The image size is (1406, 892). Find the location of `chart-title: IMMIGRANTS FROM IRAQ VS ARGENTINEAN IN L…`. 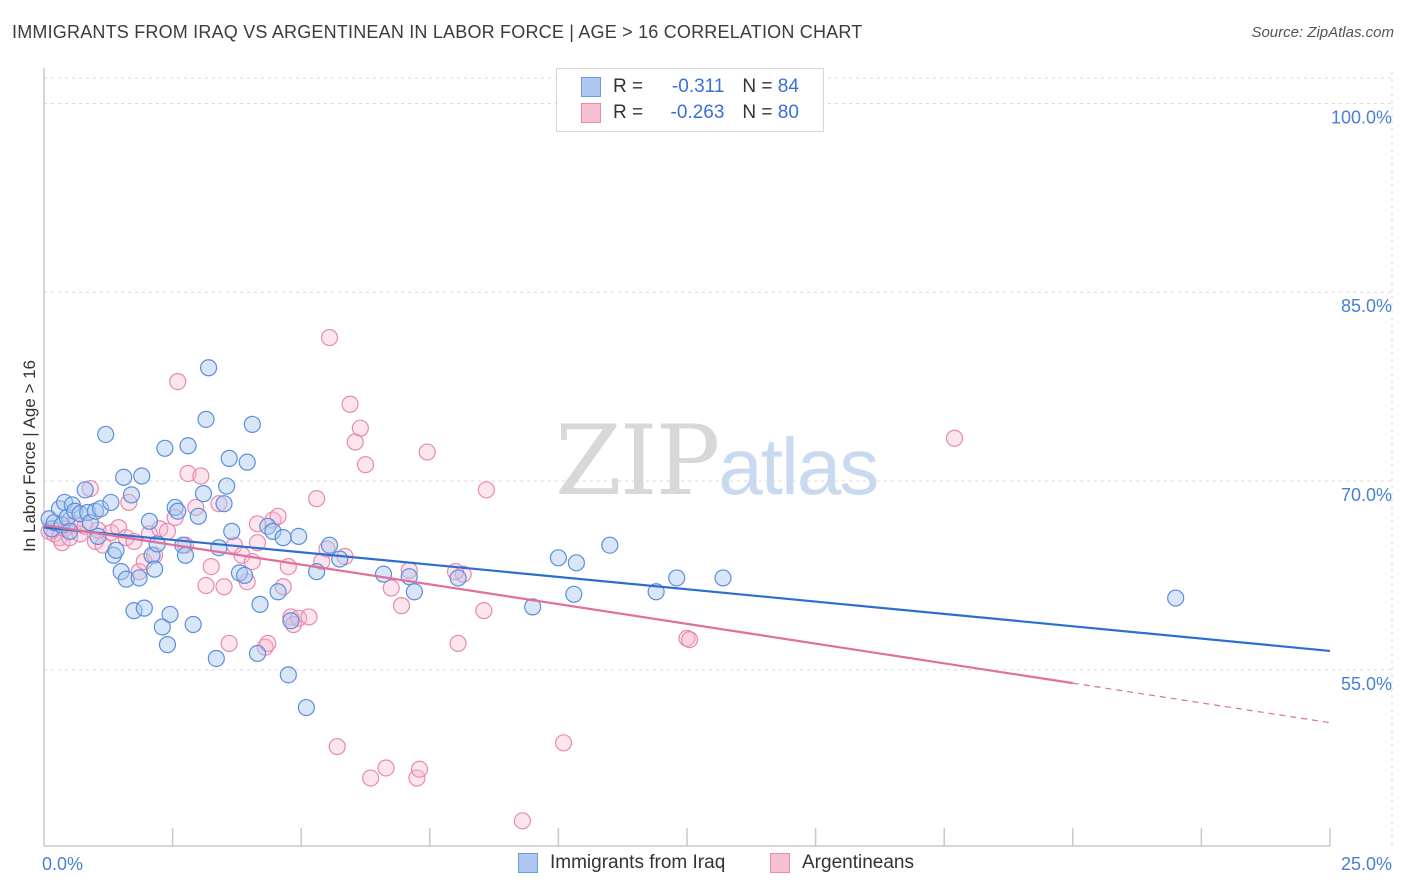

chart-title: IMMIGRANTS FROM IRAQ VS ARGENTINEAN IN L… is located at coordinates (437, 32).